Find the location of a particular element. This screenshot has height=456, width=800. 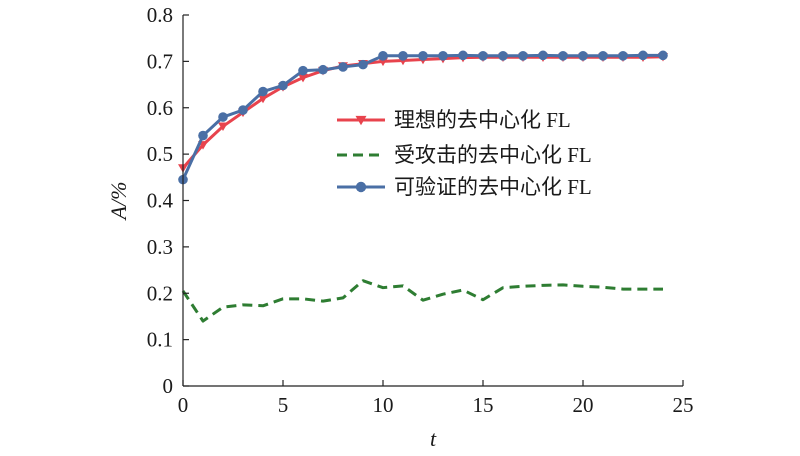

y-tick-label: 0.2 is located at coordinates (160, 293).